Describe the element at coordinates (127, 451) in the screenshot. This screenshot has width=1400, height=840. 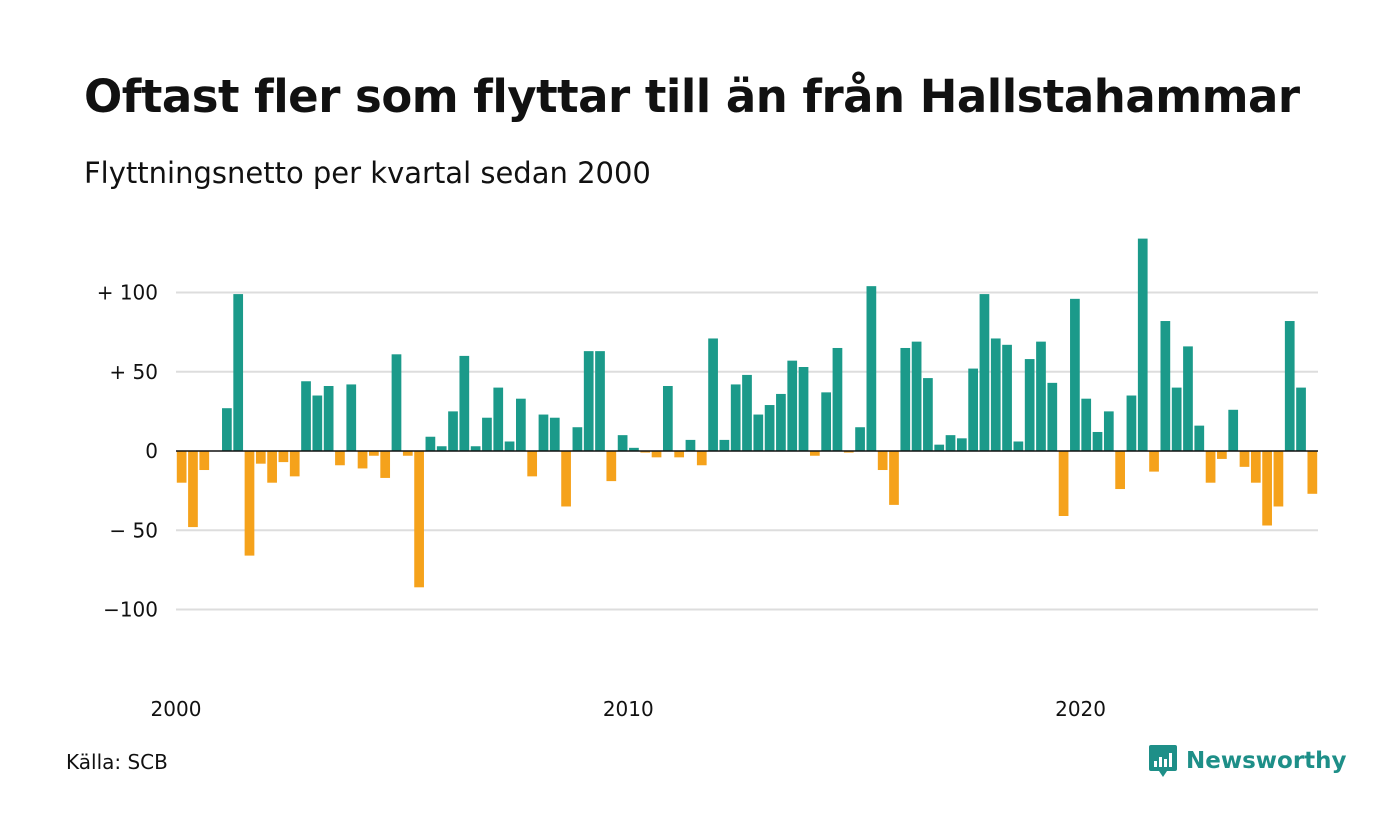
I see `y-axis-labels: + 100 + 50 0 − 50 −100` at that location.